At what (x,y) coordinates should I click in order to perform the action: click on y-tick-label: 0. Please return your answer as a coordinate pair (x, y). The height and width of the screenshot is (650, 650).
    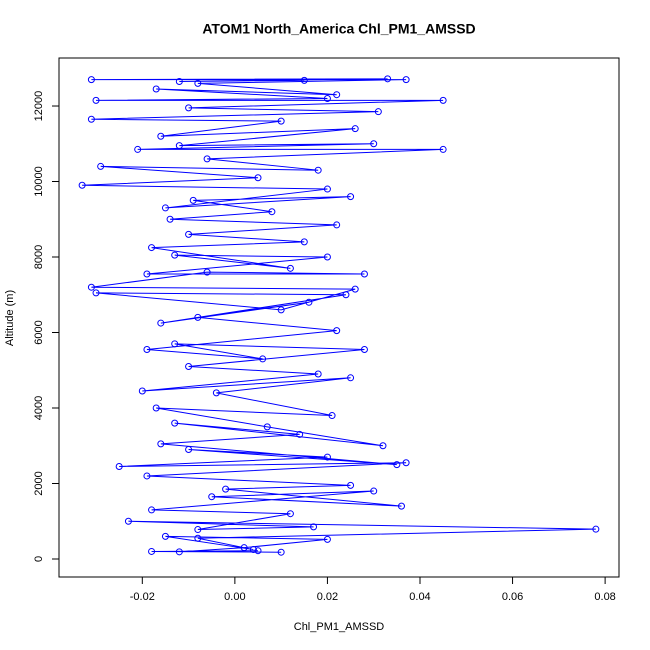
    Looking at the image, I should click on (39, 559).